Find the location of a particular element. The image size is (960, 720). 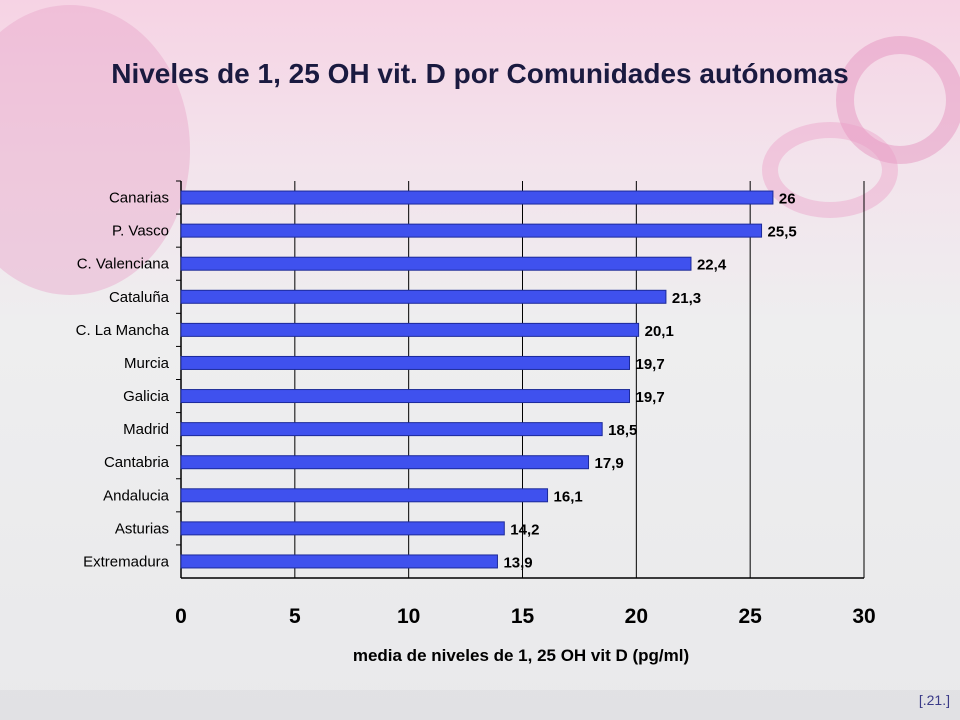

category-label: Asturias is located at coordinates (142, 528).